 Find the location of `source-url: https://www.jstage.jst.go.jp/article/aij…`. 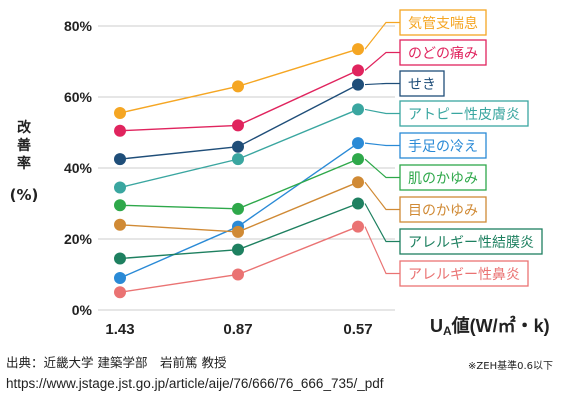

source-url: https://www.jstage.jst.go.jp/article/aij… is located at coordinates (195, 383).